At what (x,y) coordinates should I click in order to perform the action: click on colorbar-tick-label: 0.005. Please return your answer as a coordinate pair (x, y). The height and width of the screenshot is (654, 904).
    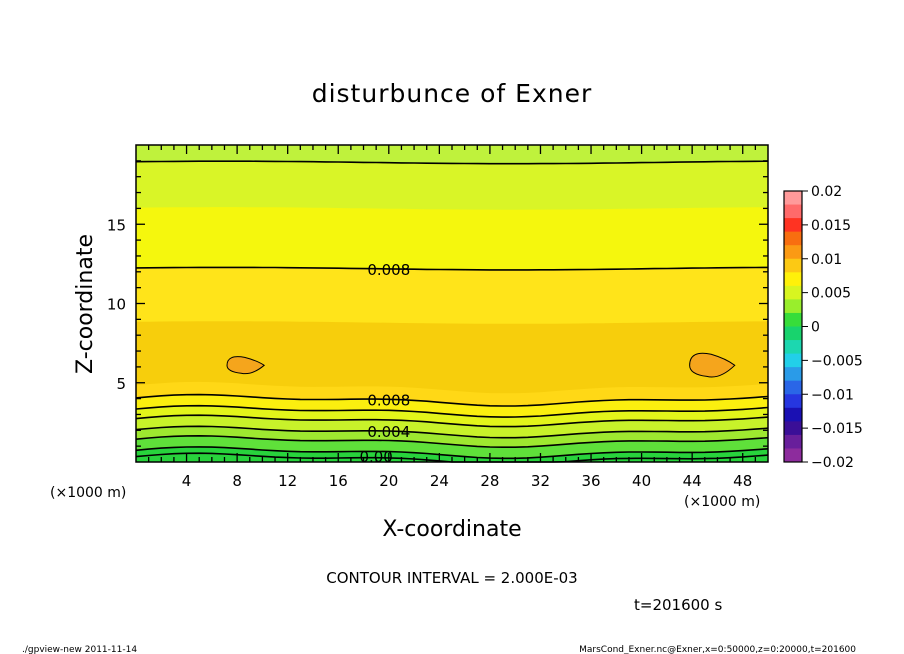
    Looking at the image, I should click on (831, 294).